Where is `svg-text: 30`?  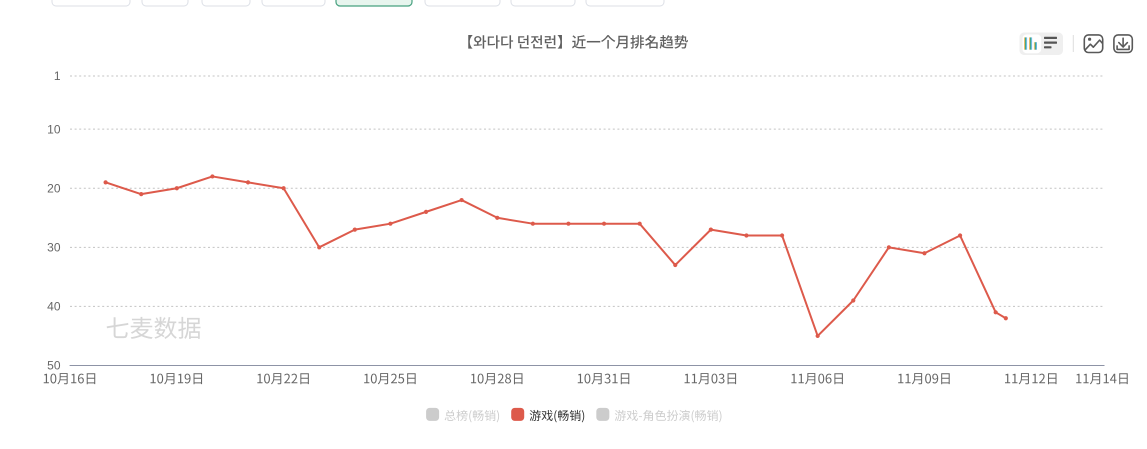 svg-text: 30 is located at coordinates (54, 247).